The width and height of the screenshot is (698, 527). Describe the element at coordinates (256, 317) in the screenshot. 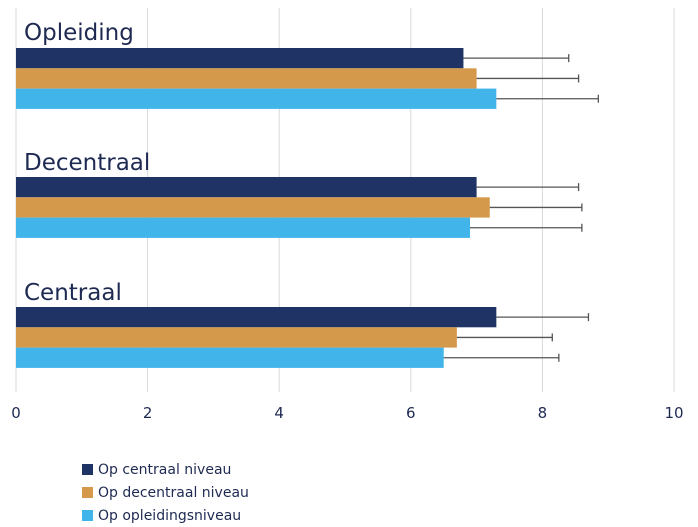

I see `bar-g2-s0` at that location.